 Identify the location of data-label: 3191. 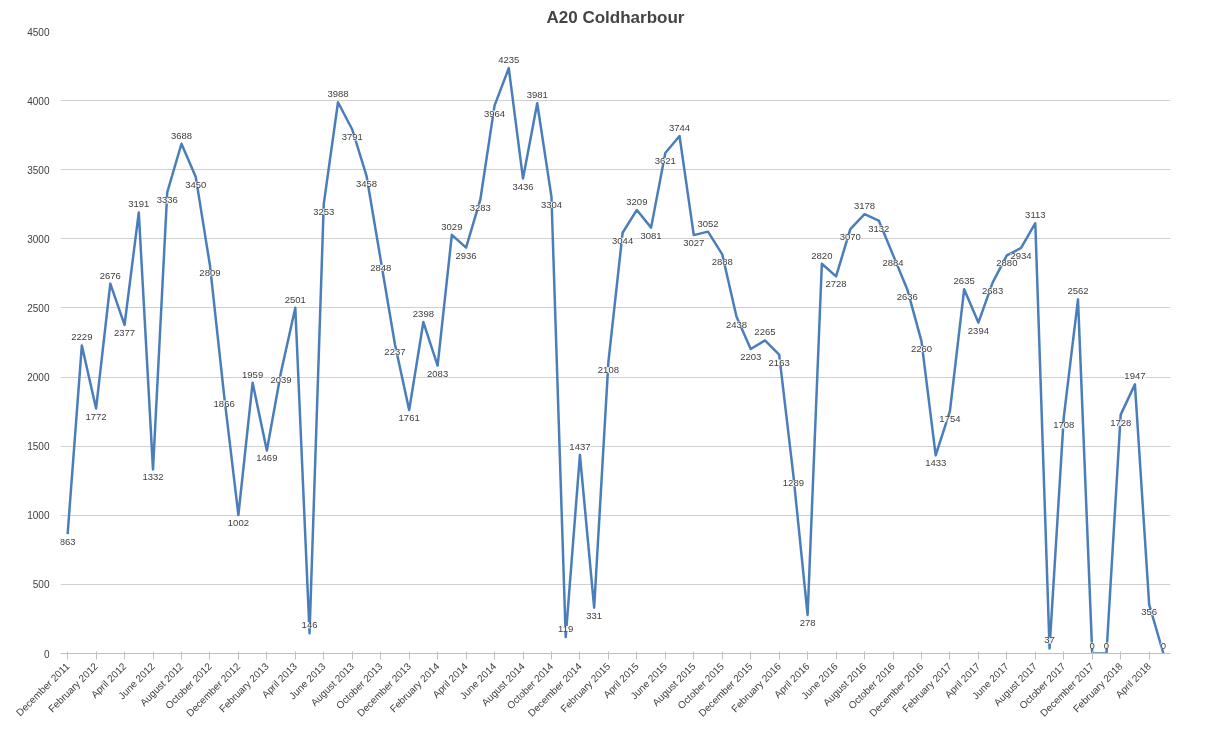
(139, 204).